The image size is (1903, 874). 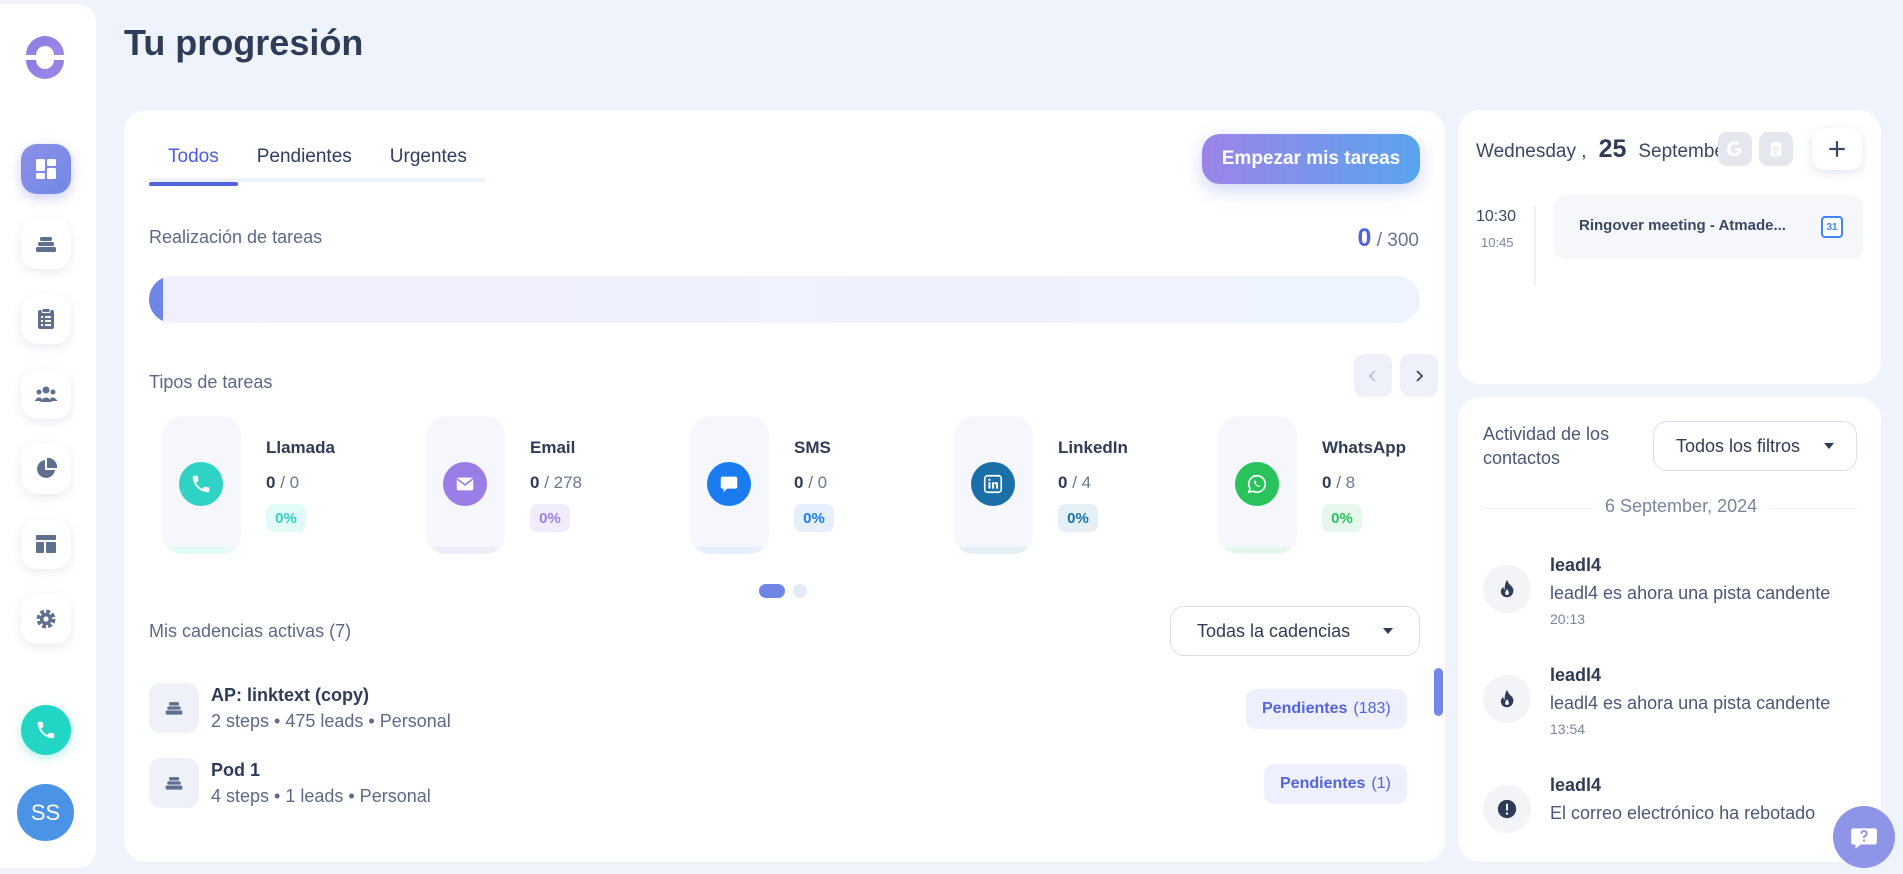 I want to click on cadence-meta: 2 steps • 475 leads • Personal, so click(x=331, y=721).